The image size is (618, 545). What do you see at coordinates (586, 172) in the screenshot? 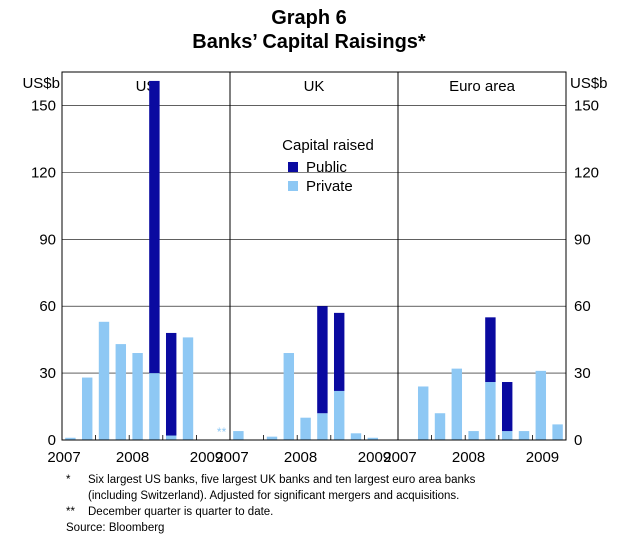
I see `y-tick-label-right: 120` at bounding box center [586, 172].